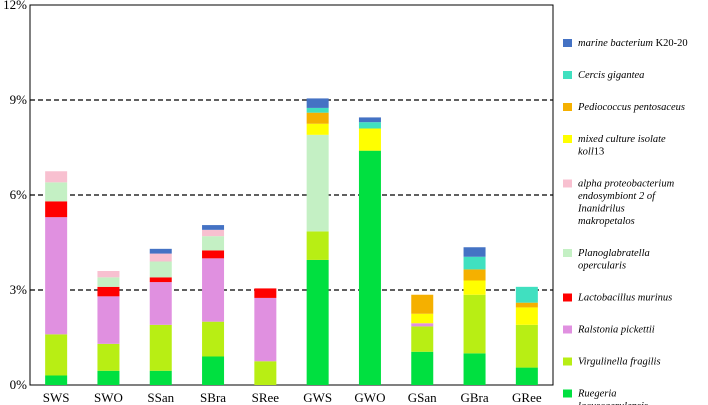 This screenshot has height=405, width=708. I want to click on y-tick-label: 6%, so click(19, 194).